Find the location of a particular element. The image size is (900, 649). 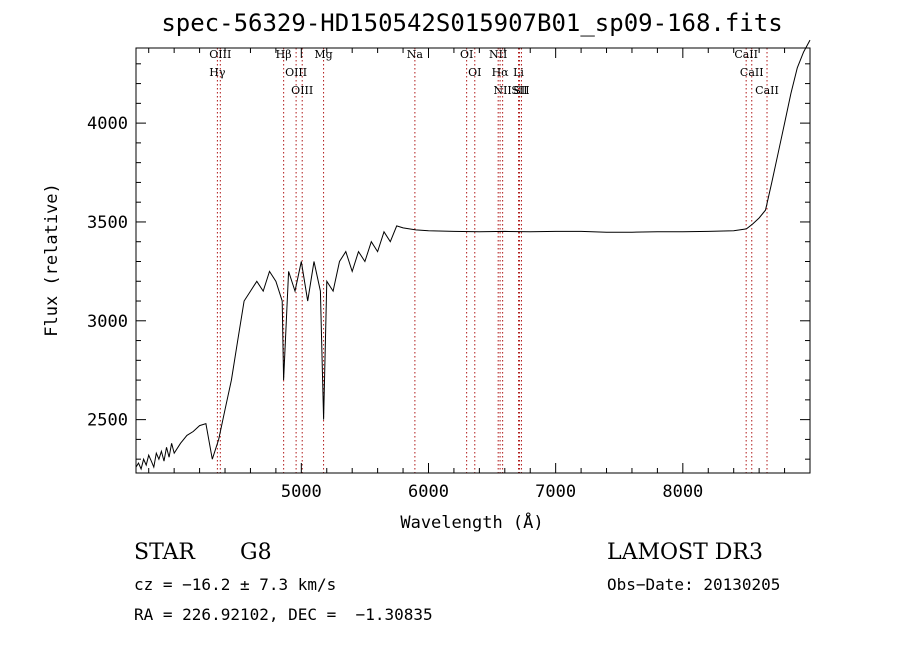

x-axis-label: Wavelength (Å) is located at coordinates (471, 522).